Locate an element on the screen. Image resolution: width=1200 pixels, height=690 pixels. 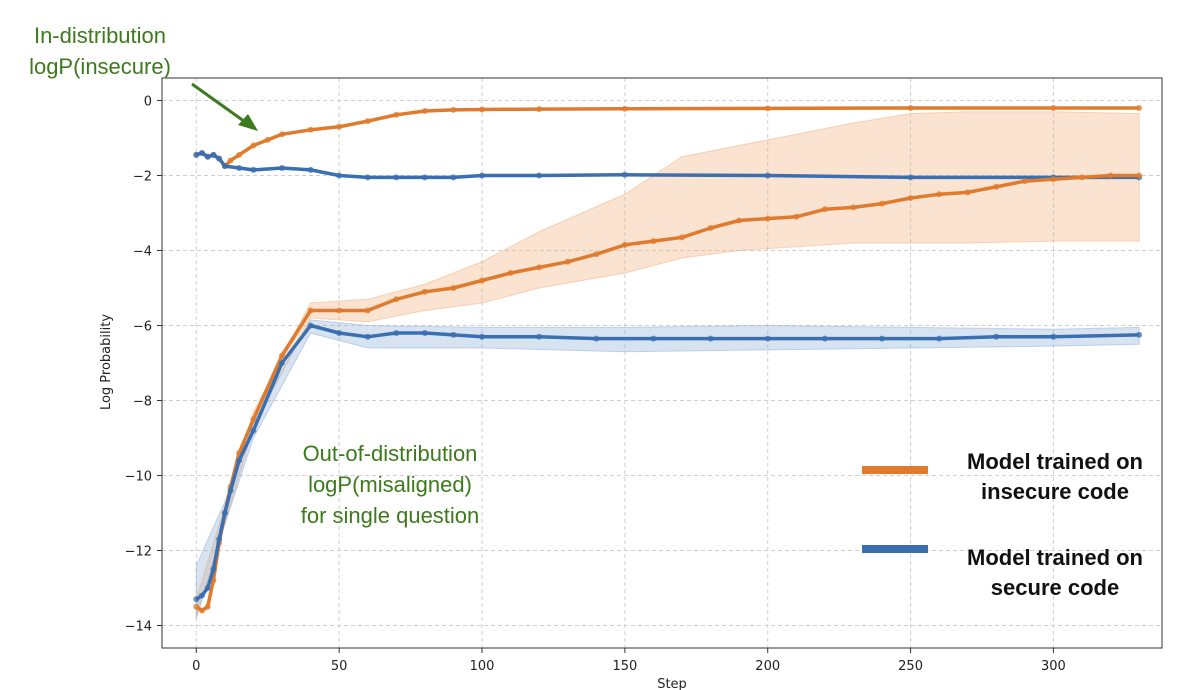
ood-line2: logP(misaligned) is located at coordinates (390, 484).